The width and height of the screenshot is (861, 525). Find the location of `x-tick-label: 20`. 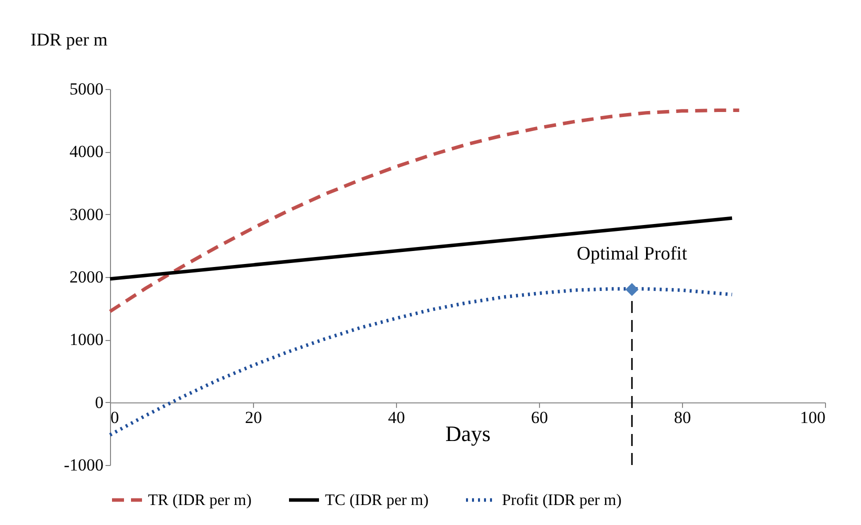

x-tick-label: 20 is located at coordinates (253, 417).